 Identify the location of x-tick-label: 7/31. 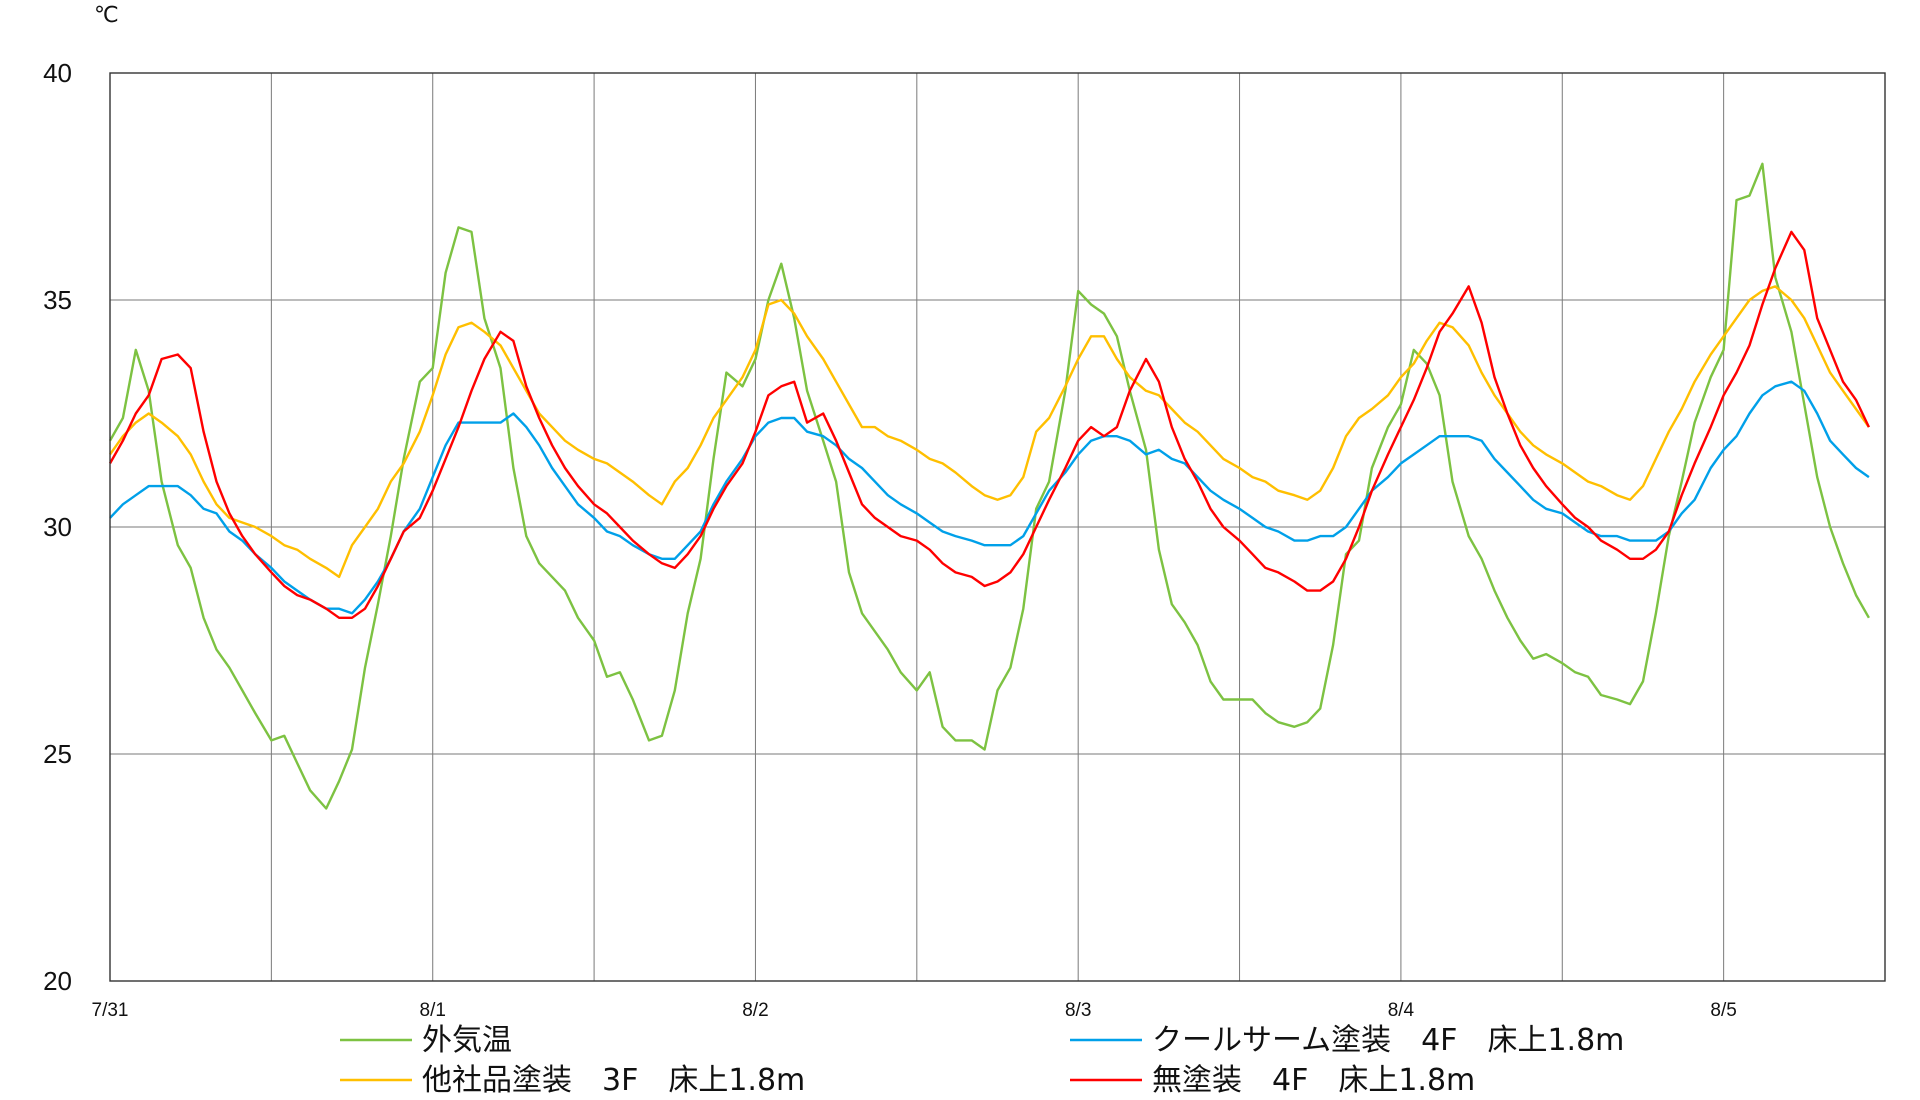
(110, 1010).